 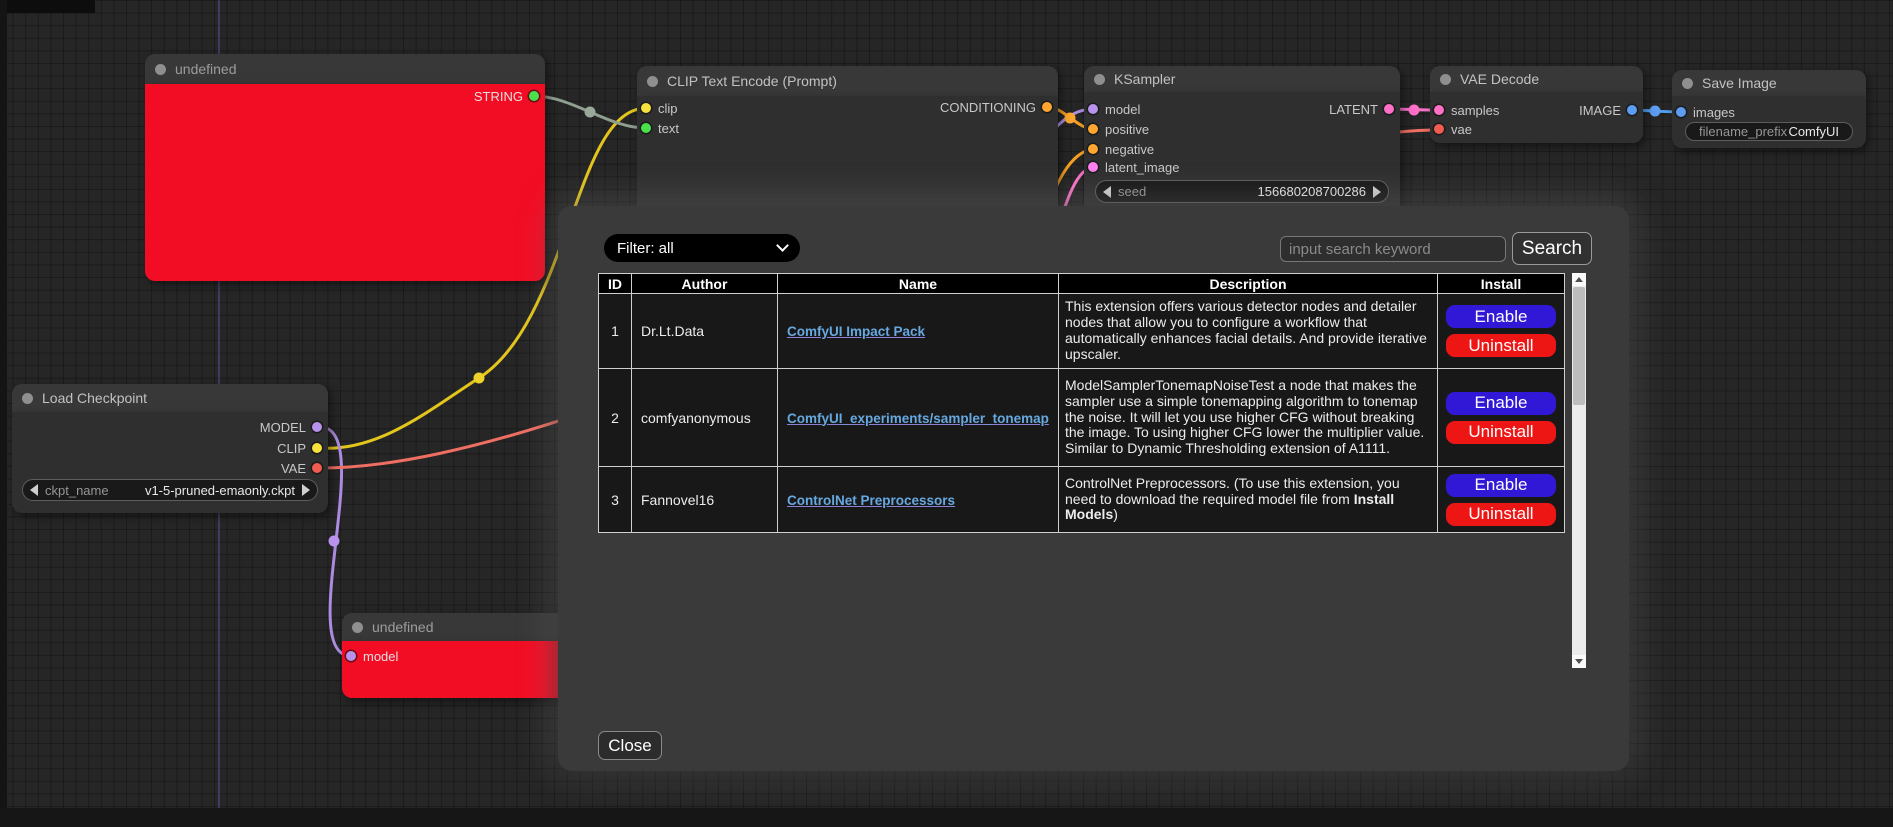 I want to click on string-output-slot: STRING, so click(x=345, y=96).